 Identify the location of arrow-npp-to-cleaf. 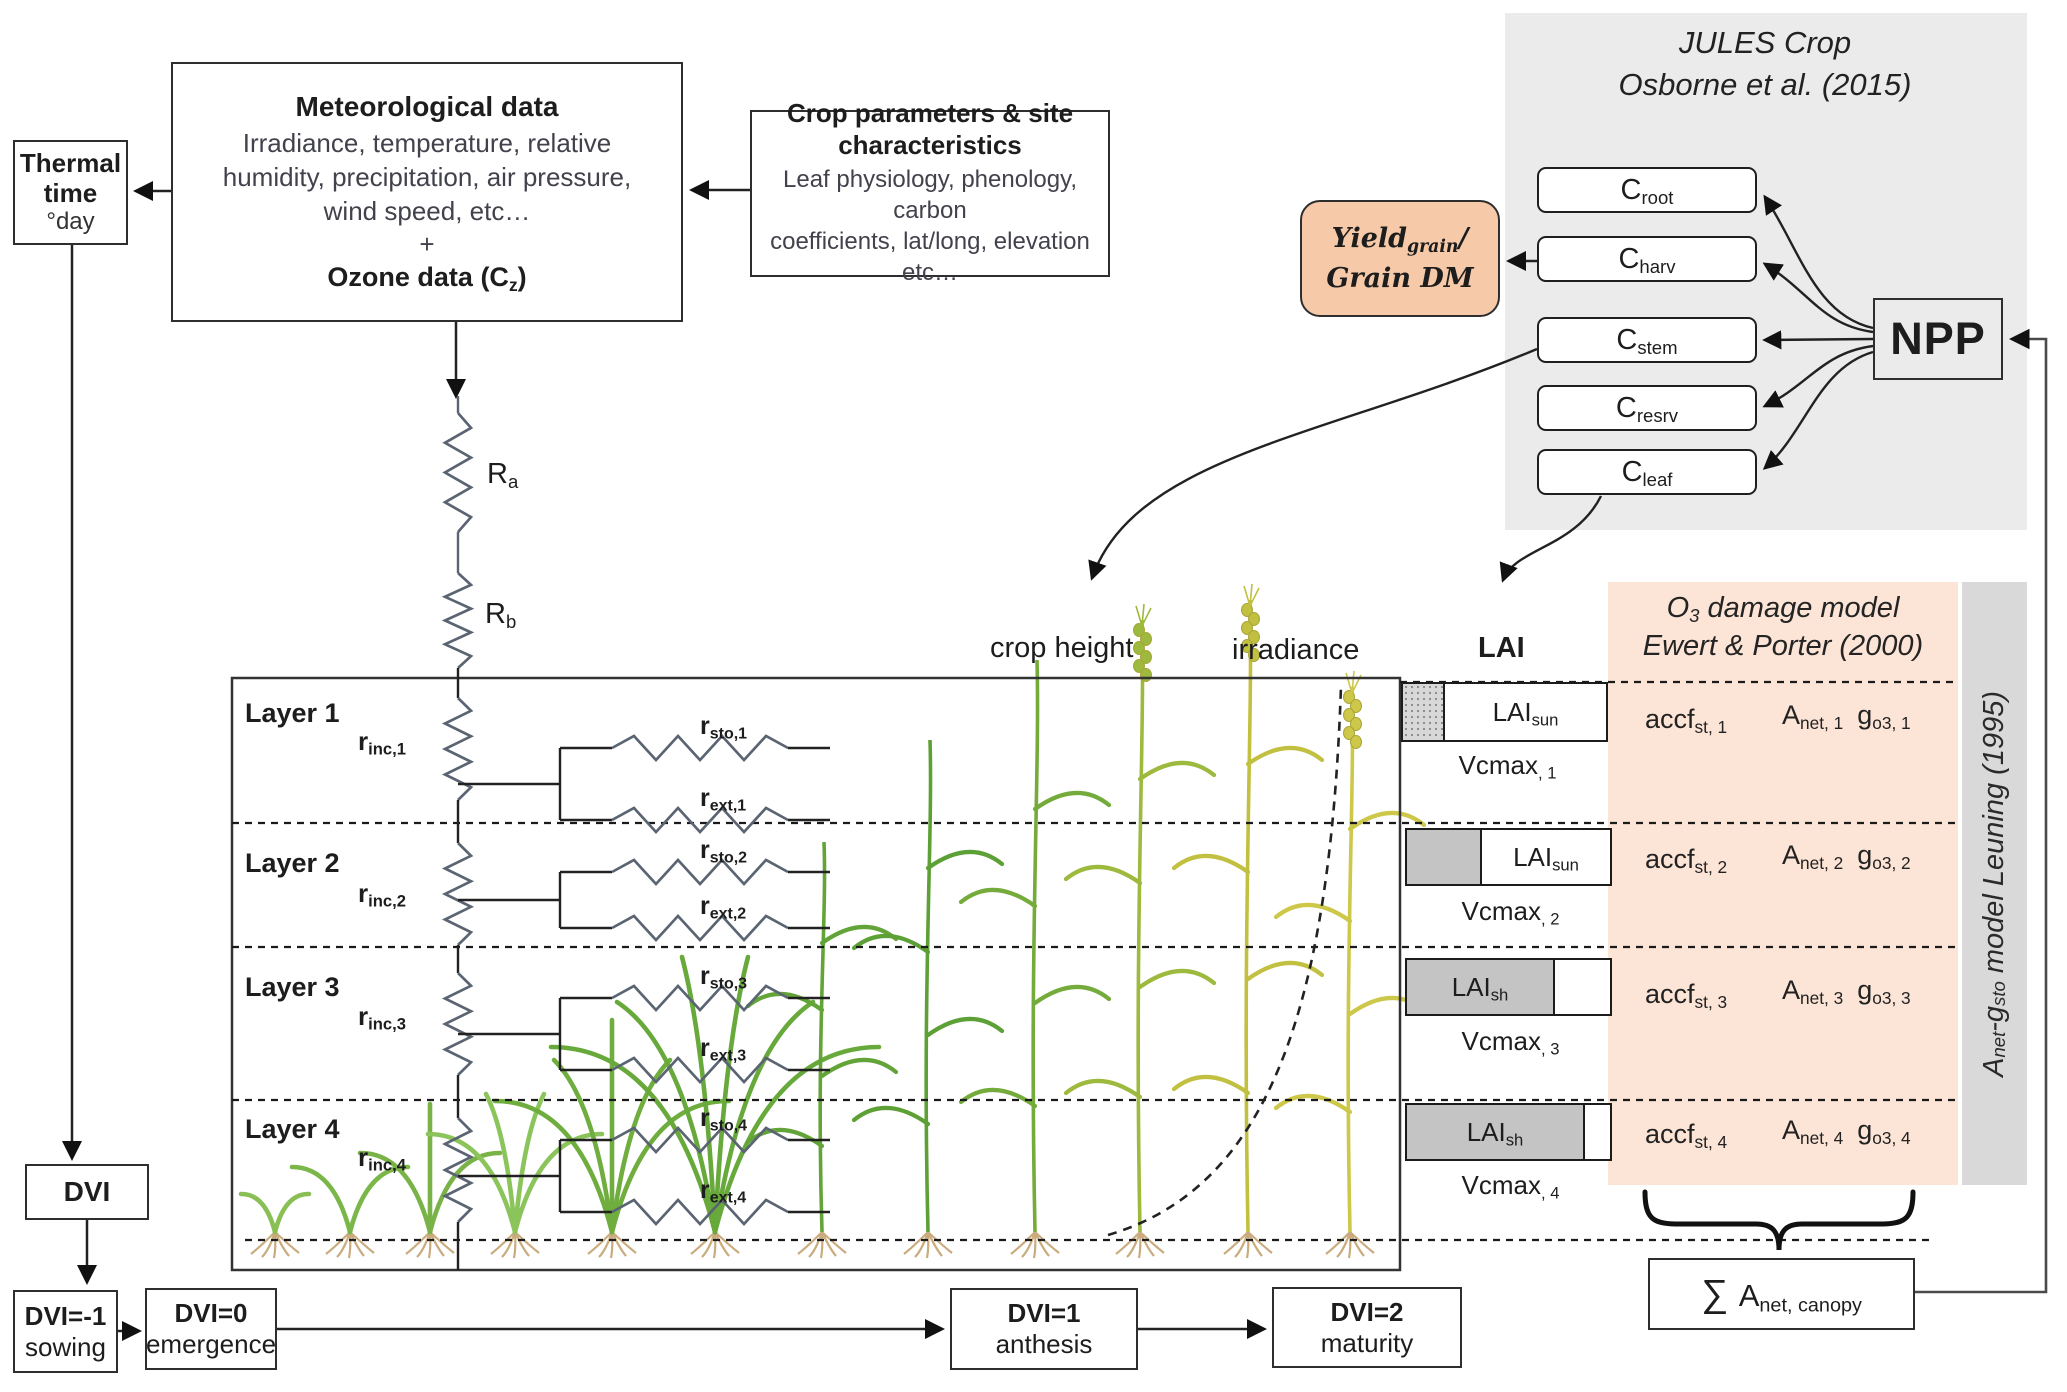
(1818, 410).